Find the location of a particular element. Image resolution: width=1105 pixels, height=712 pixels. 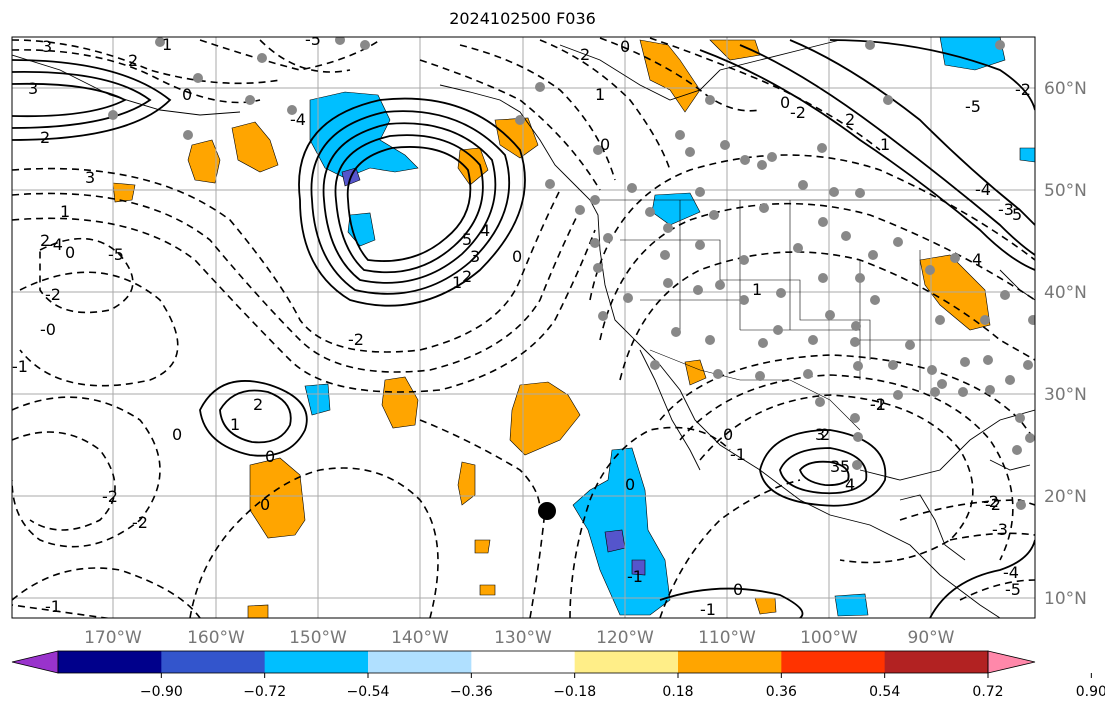

state-borders is located at coordinates (796, 315).